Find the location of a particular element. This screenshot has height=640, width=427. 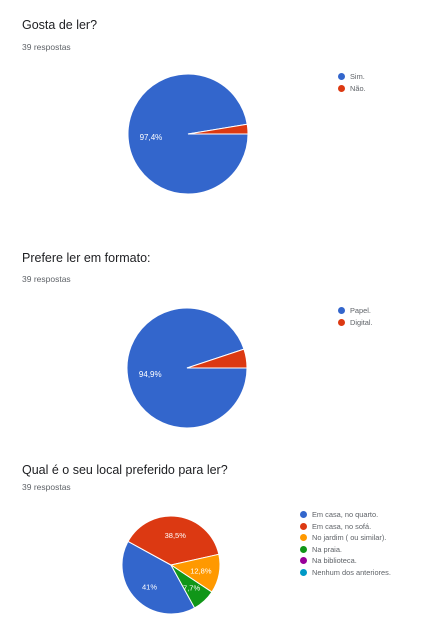

legend-item-na-biblioteca: Na biblioteca. is located at coordinates (345, 561).